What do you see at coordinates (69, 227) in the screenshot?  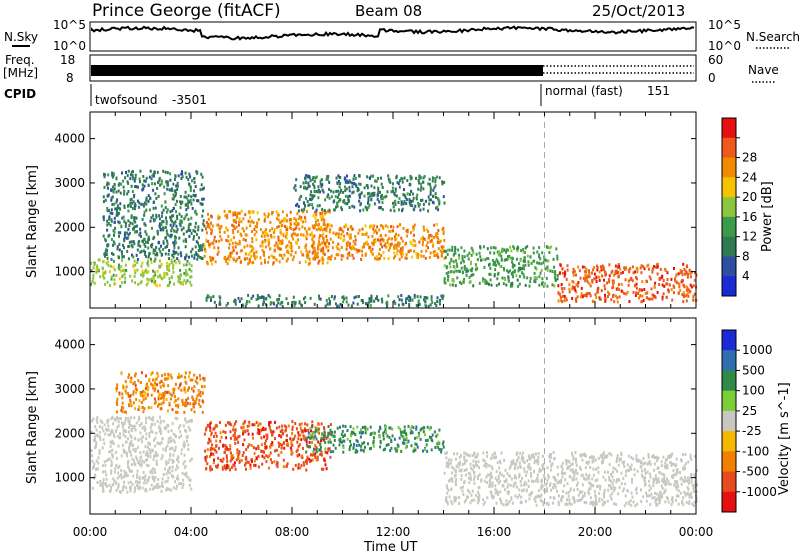 I see `y-tick-label: 2000` at bounding box center [69, 227].